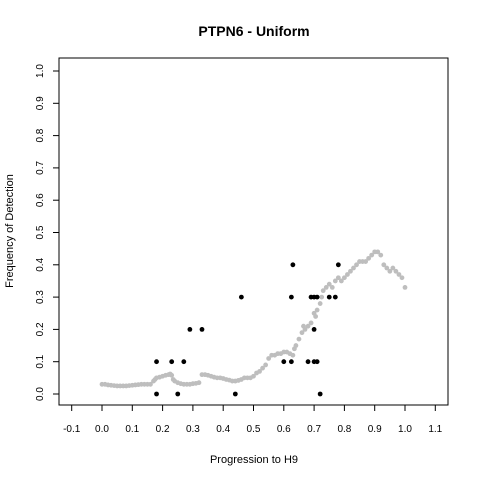  Describe the element at coordinates (102, 429) in the screenshot. I see `x-tick-label: 0.0` at that location.